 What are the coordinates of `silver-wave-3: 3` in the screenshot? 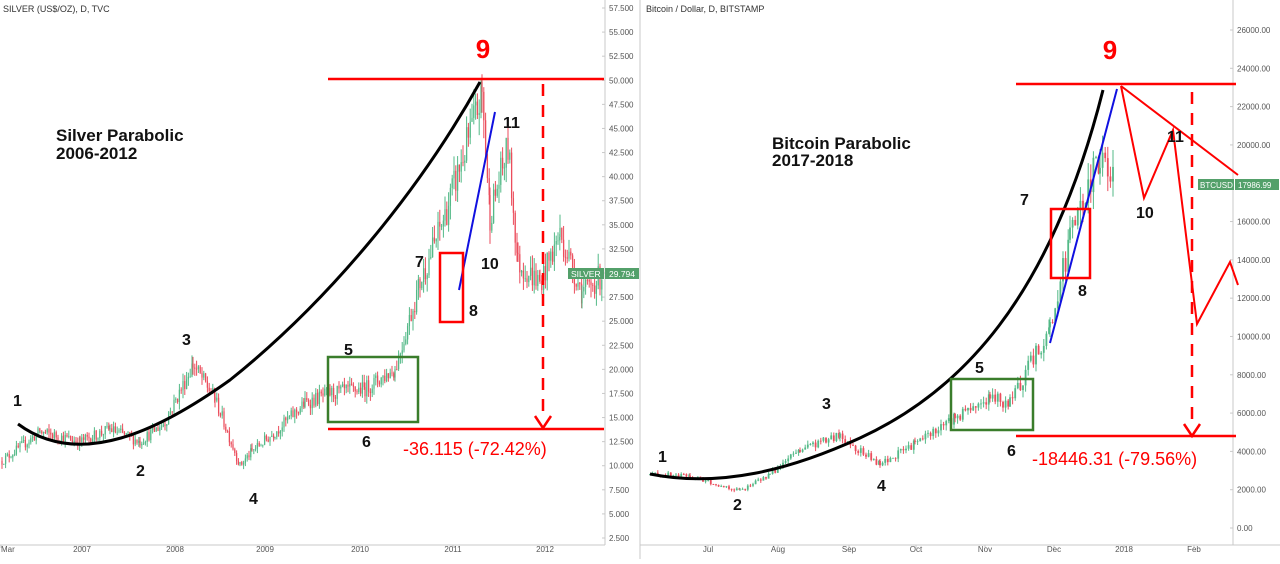 It's located at (186, 340).